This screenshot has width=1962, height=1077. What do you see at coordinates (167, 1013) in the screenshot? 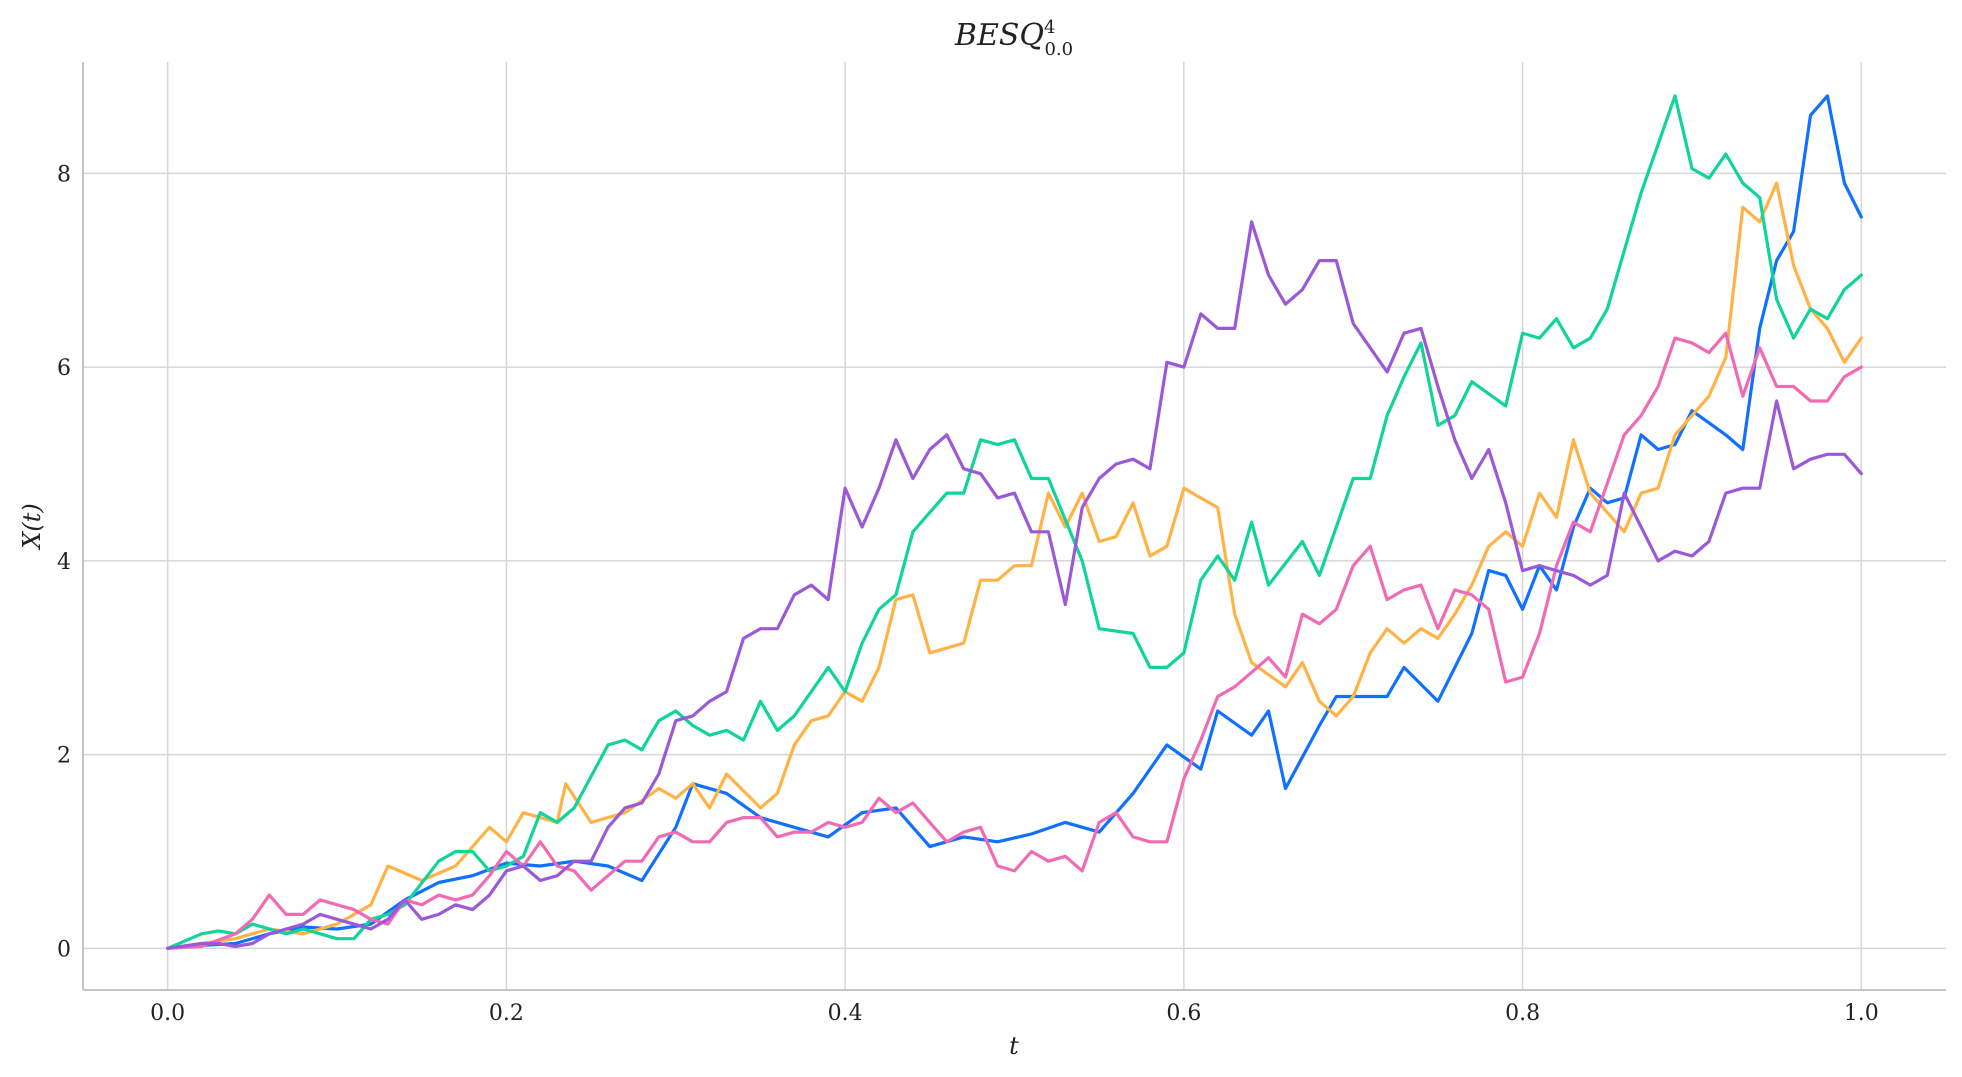
I see `x-tick-label: 0.0` at bounding box center [167, 1013].